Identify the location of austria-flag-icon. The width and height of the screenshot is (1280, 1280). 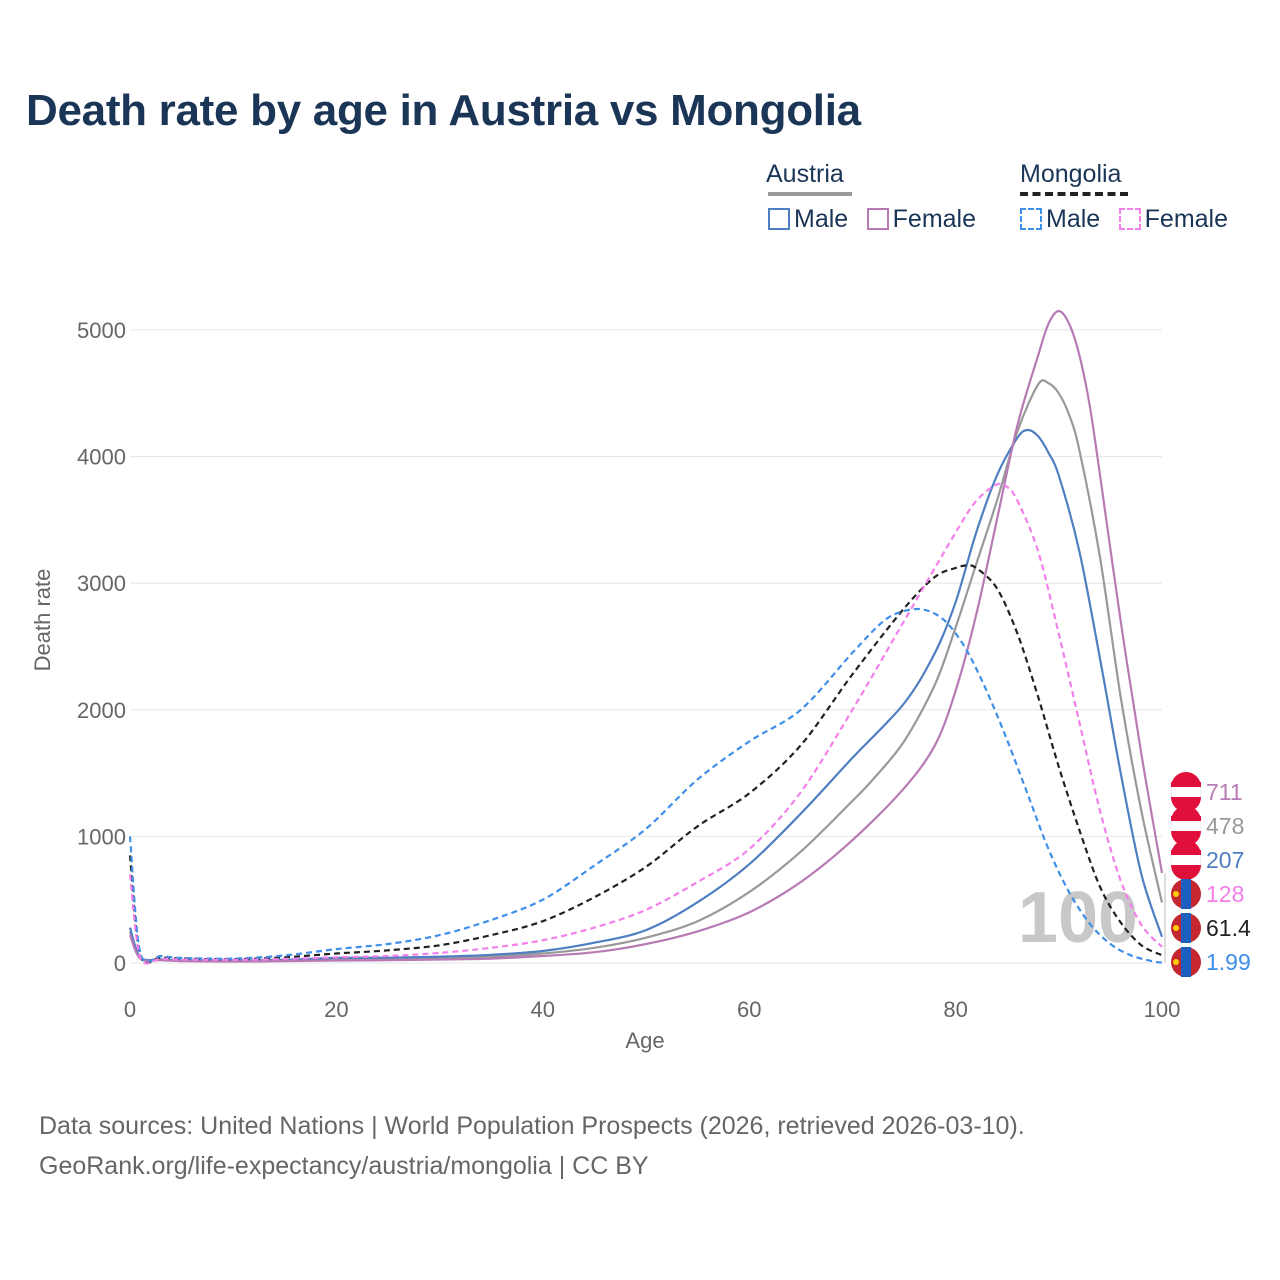
(1186, 860).